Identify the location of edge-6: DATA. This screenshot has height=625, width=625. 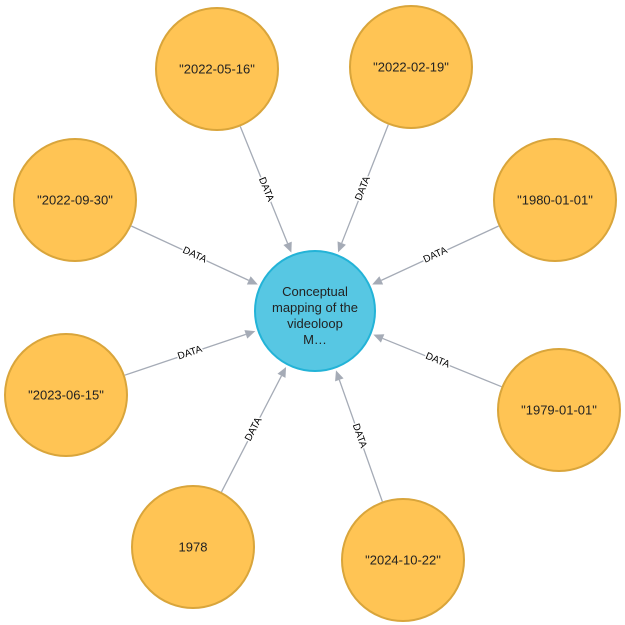
(253, 429).